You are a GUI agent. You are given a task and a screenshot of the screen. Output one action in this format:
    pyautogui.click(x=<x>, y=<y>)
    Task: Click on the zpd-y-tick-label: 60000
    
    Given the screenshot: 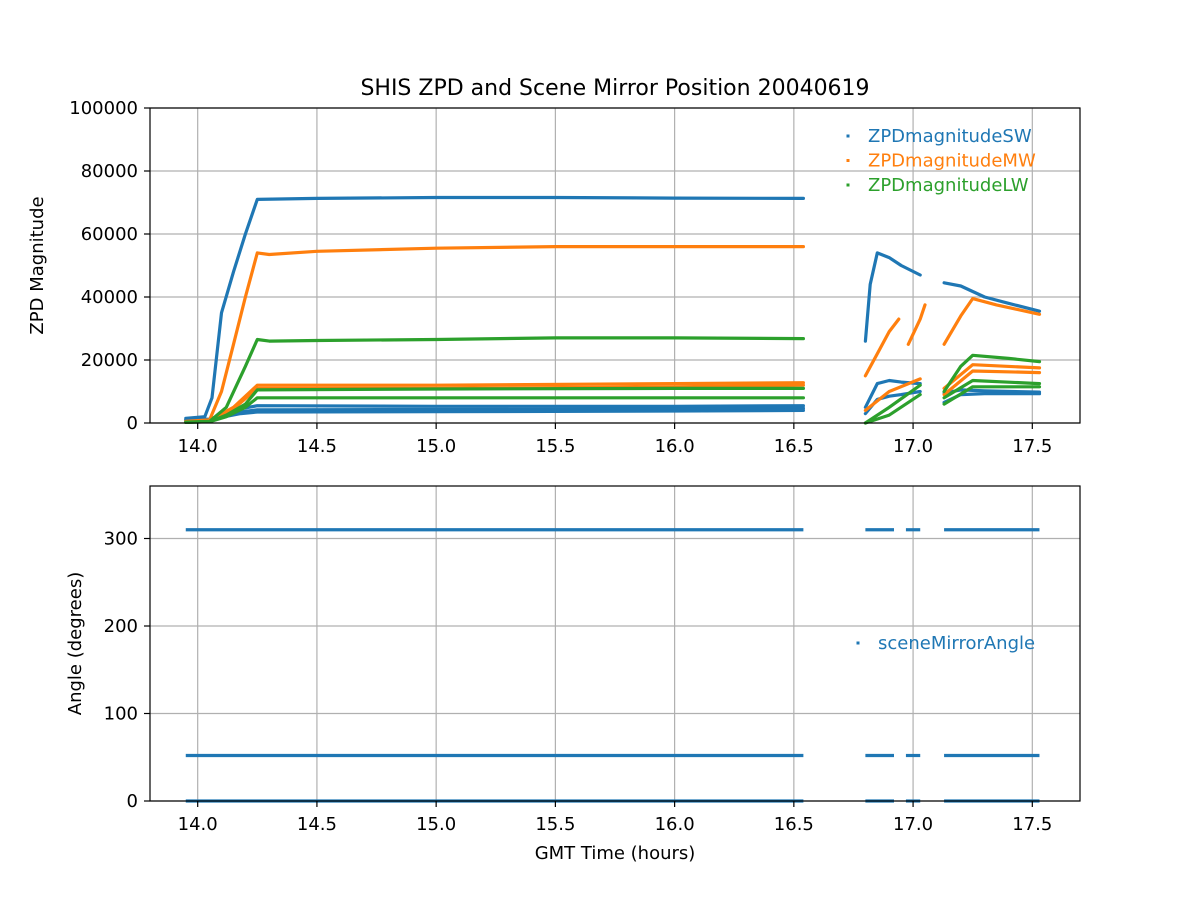 What is the action you would take?
    pyautogui.click(x=109, y=234)
    